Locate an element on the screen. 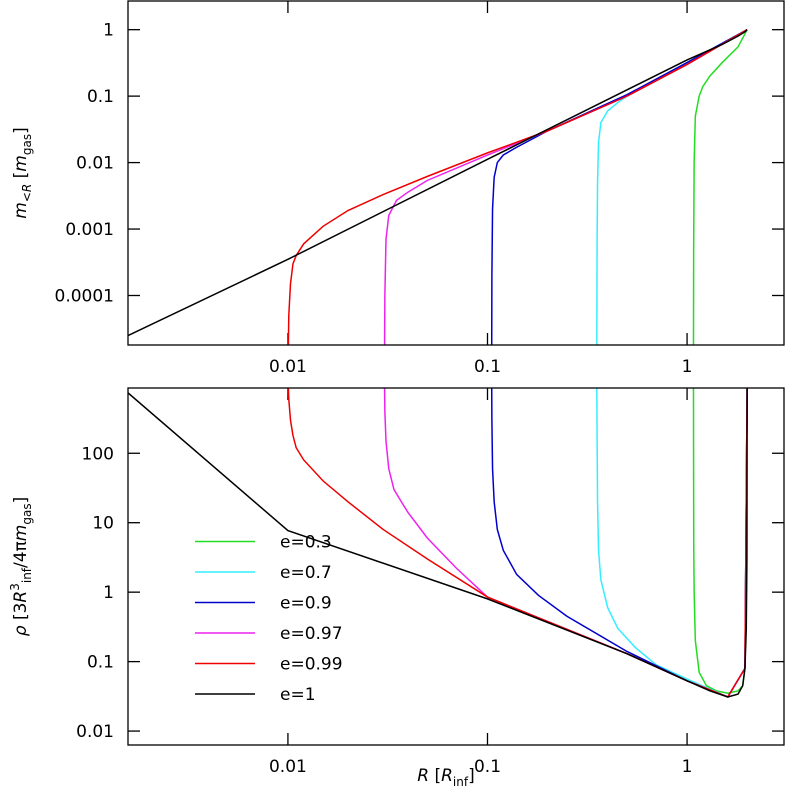  legend-label: e=0.3 is located at coordinates (306, 543).